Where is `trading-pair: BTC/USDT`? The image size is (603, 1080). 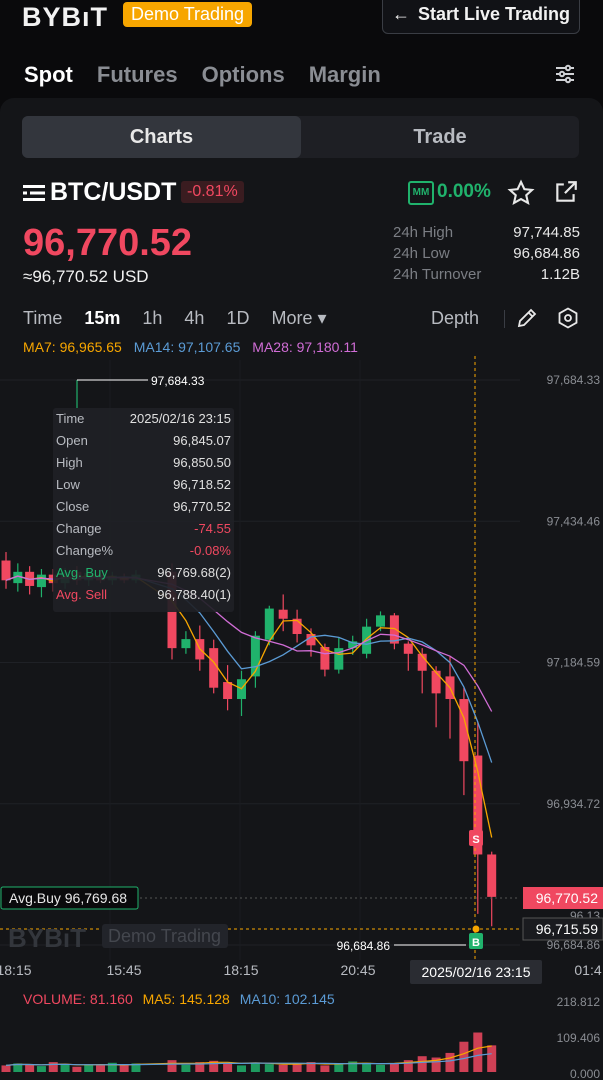
trading-pair: BTC/USDT is located at coordinates (113, 192).